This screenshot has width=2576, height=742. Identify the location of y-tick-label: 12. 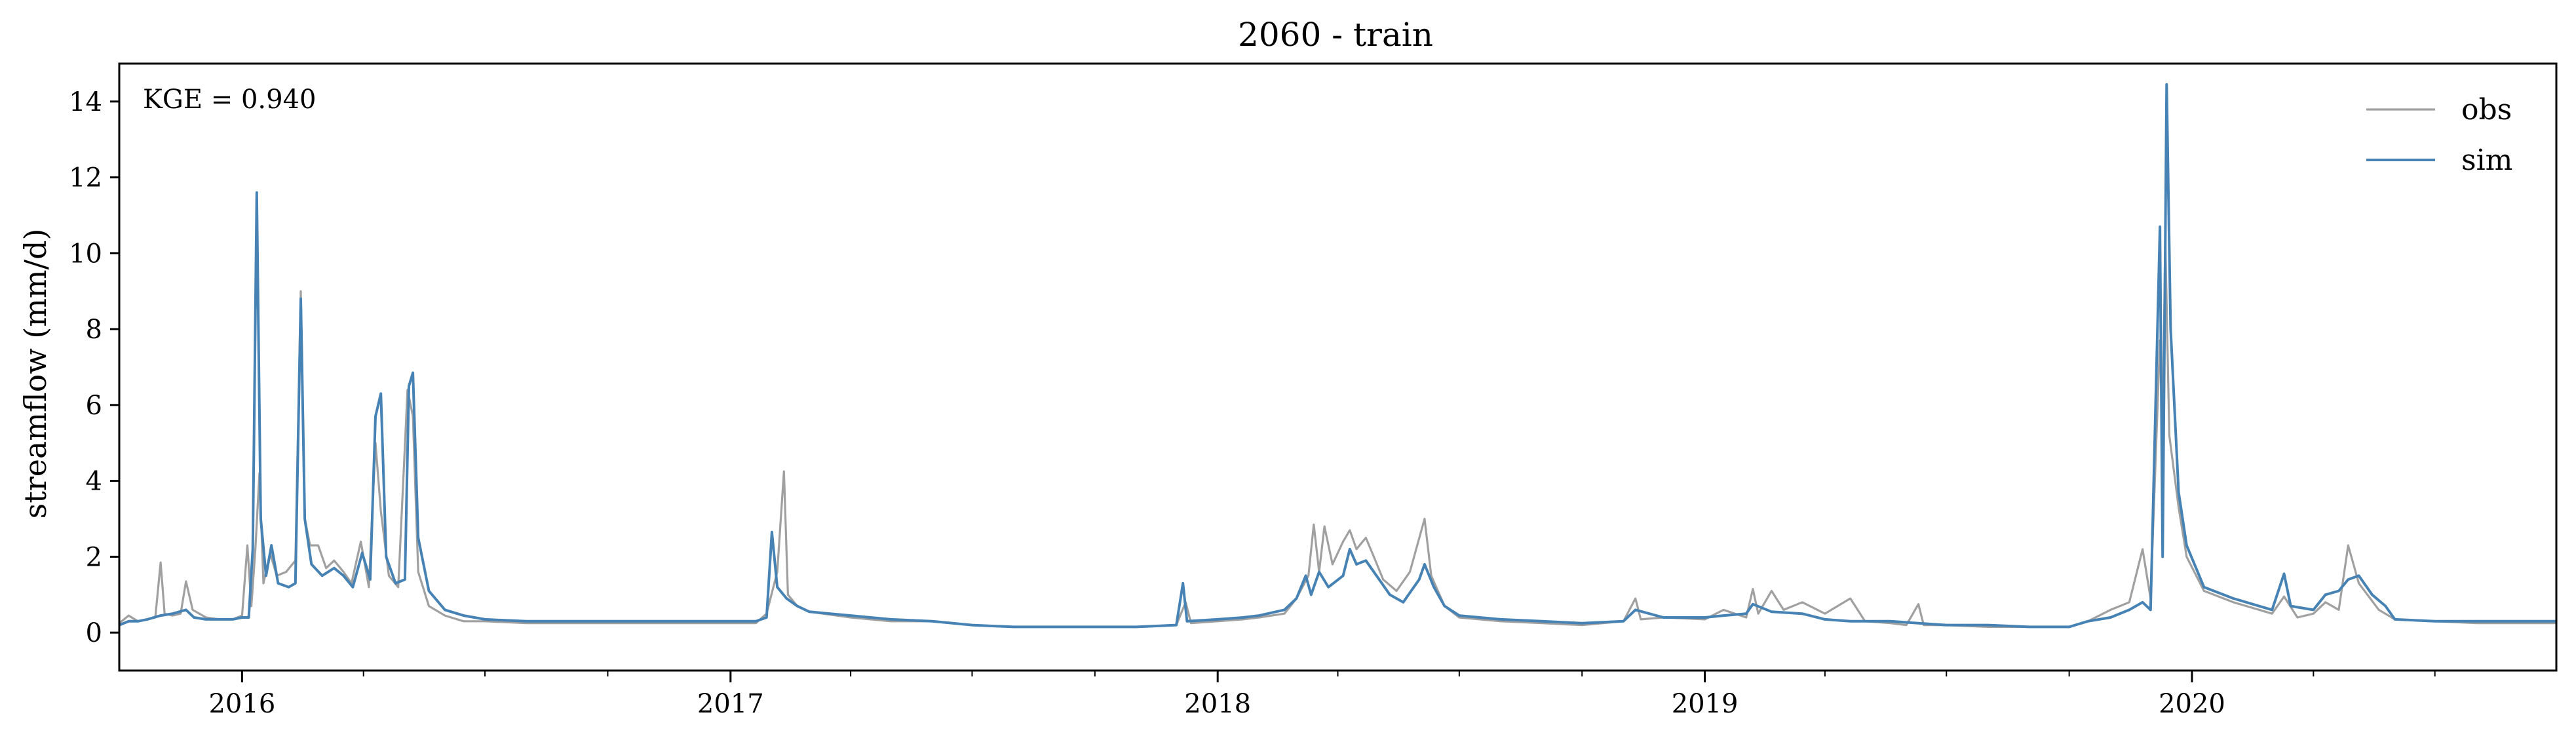
(85, 178).